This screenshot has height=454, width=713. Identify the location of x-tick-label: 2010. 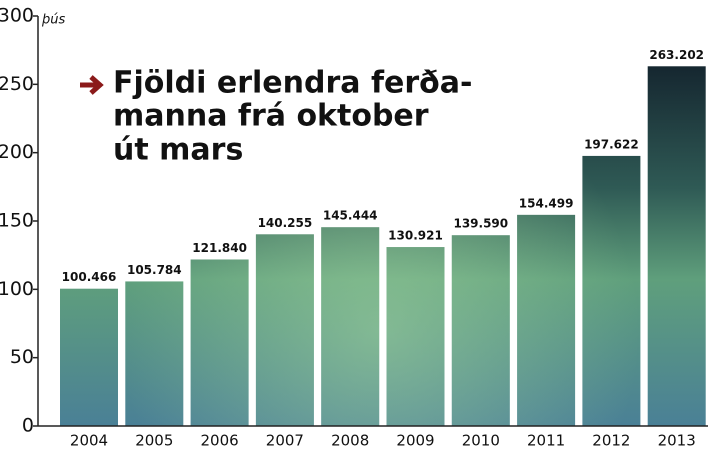
(481, 441).